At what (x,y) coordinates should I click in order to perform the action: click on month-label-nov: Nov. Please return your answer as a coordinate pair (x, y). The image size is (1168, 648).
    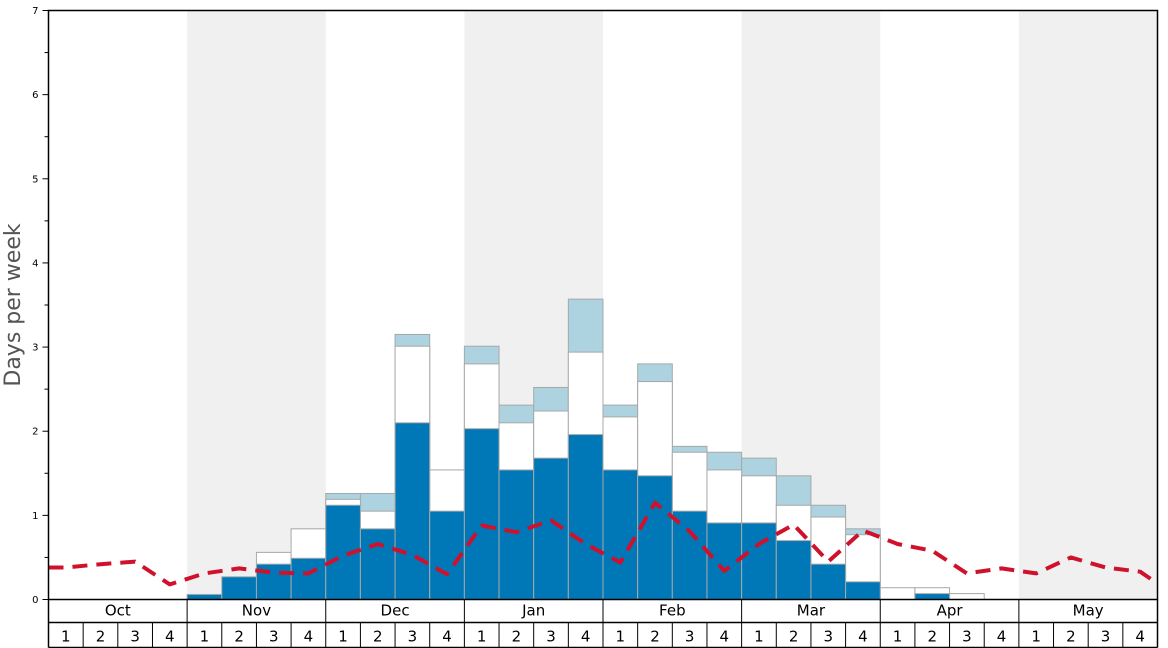
    Looking at the image, I should click on (256, 611).